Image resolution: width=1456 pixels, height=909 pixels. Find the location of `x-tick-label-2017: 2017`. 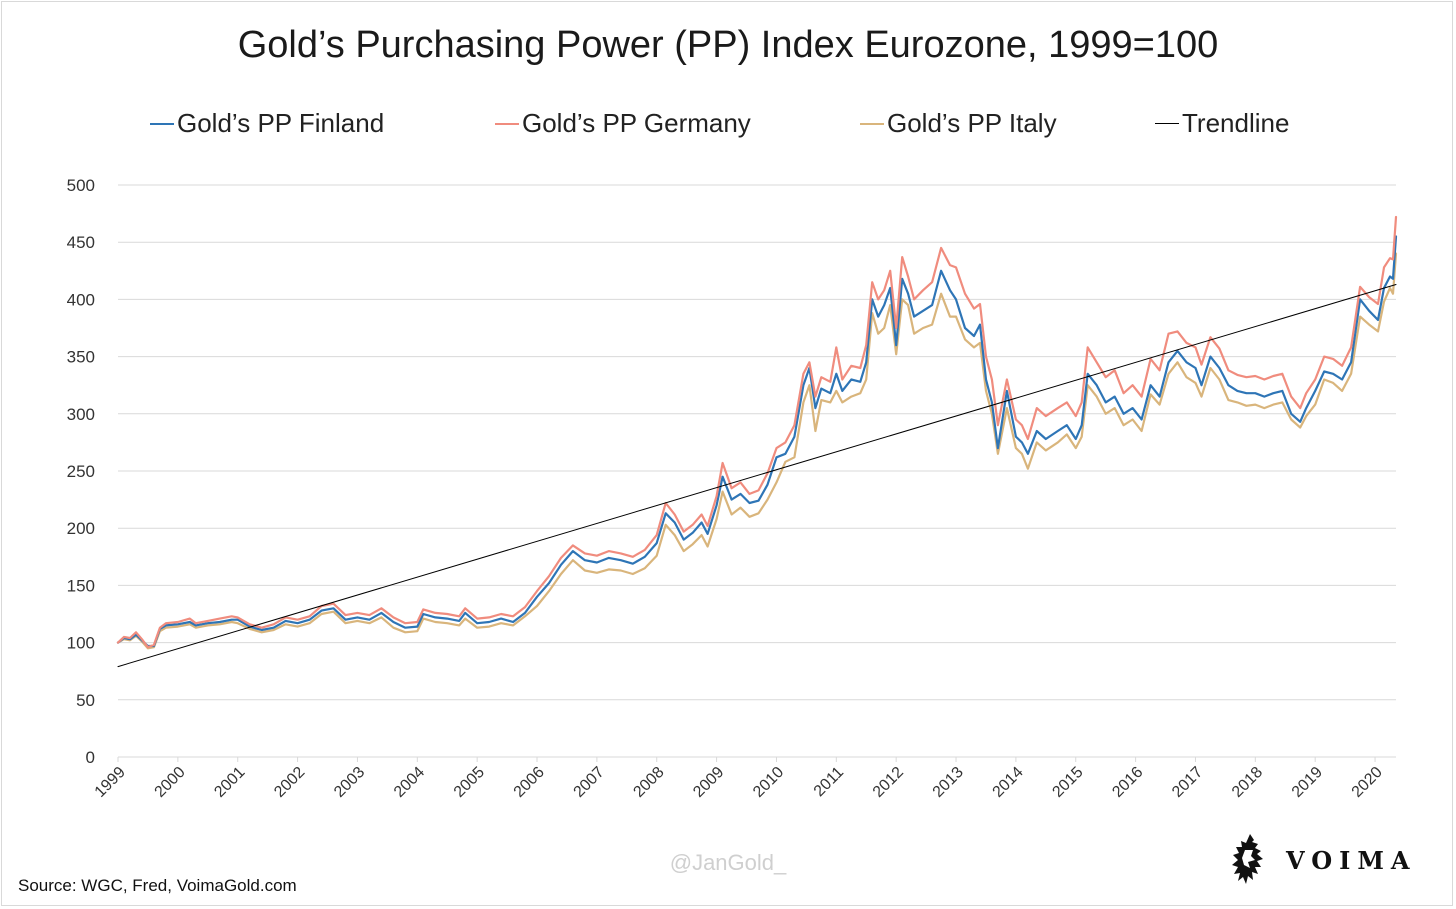

x-tick-label-2017: 2017 is located at coordinates (1187, 782).